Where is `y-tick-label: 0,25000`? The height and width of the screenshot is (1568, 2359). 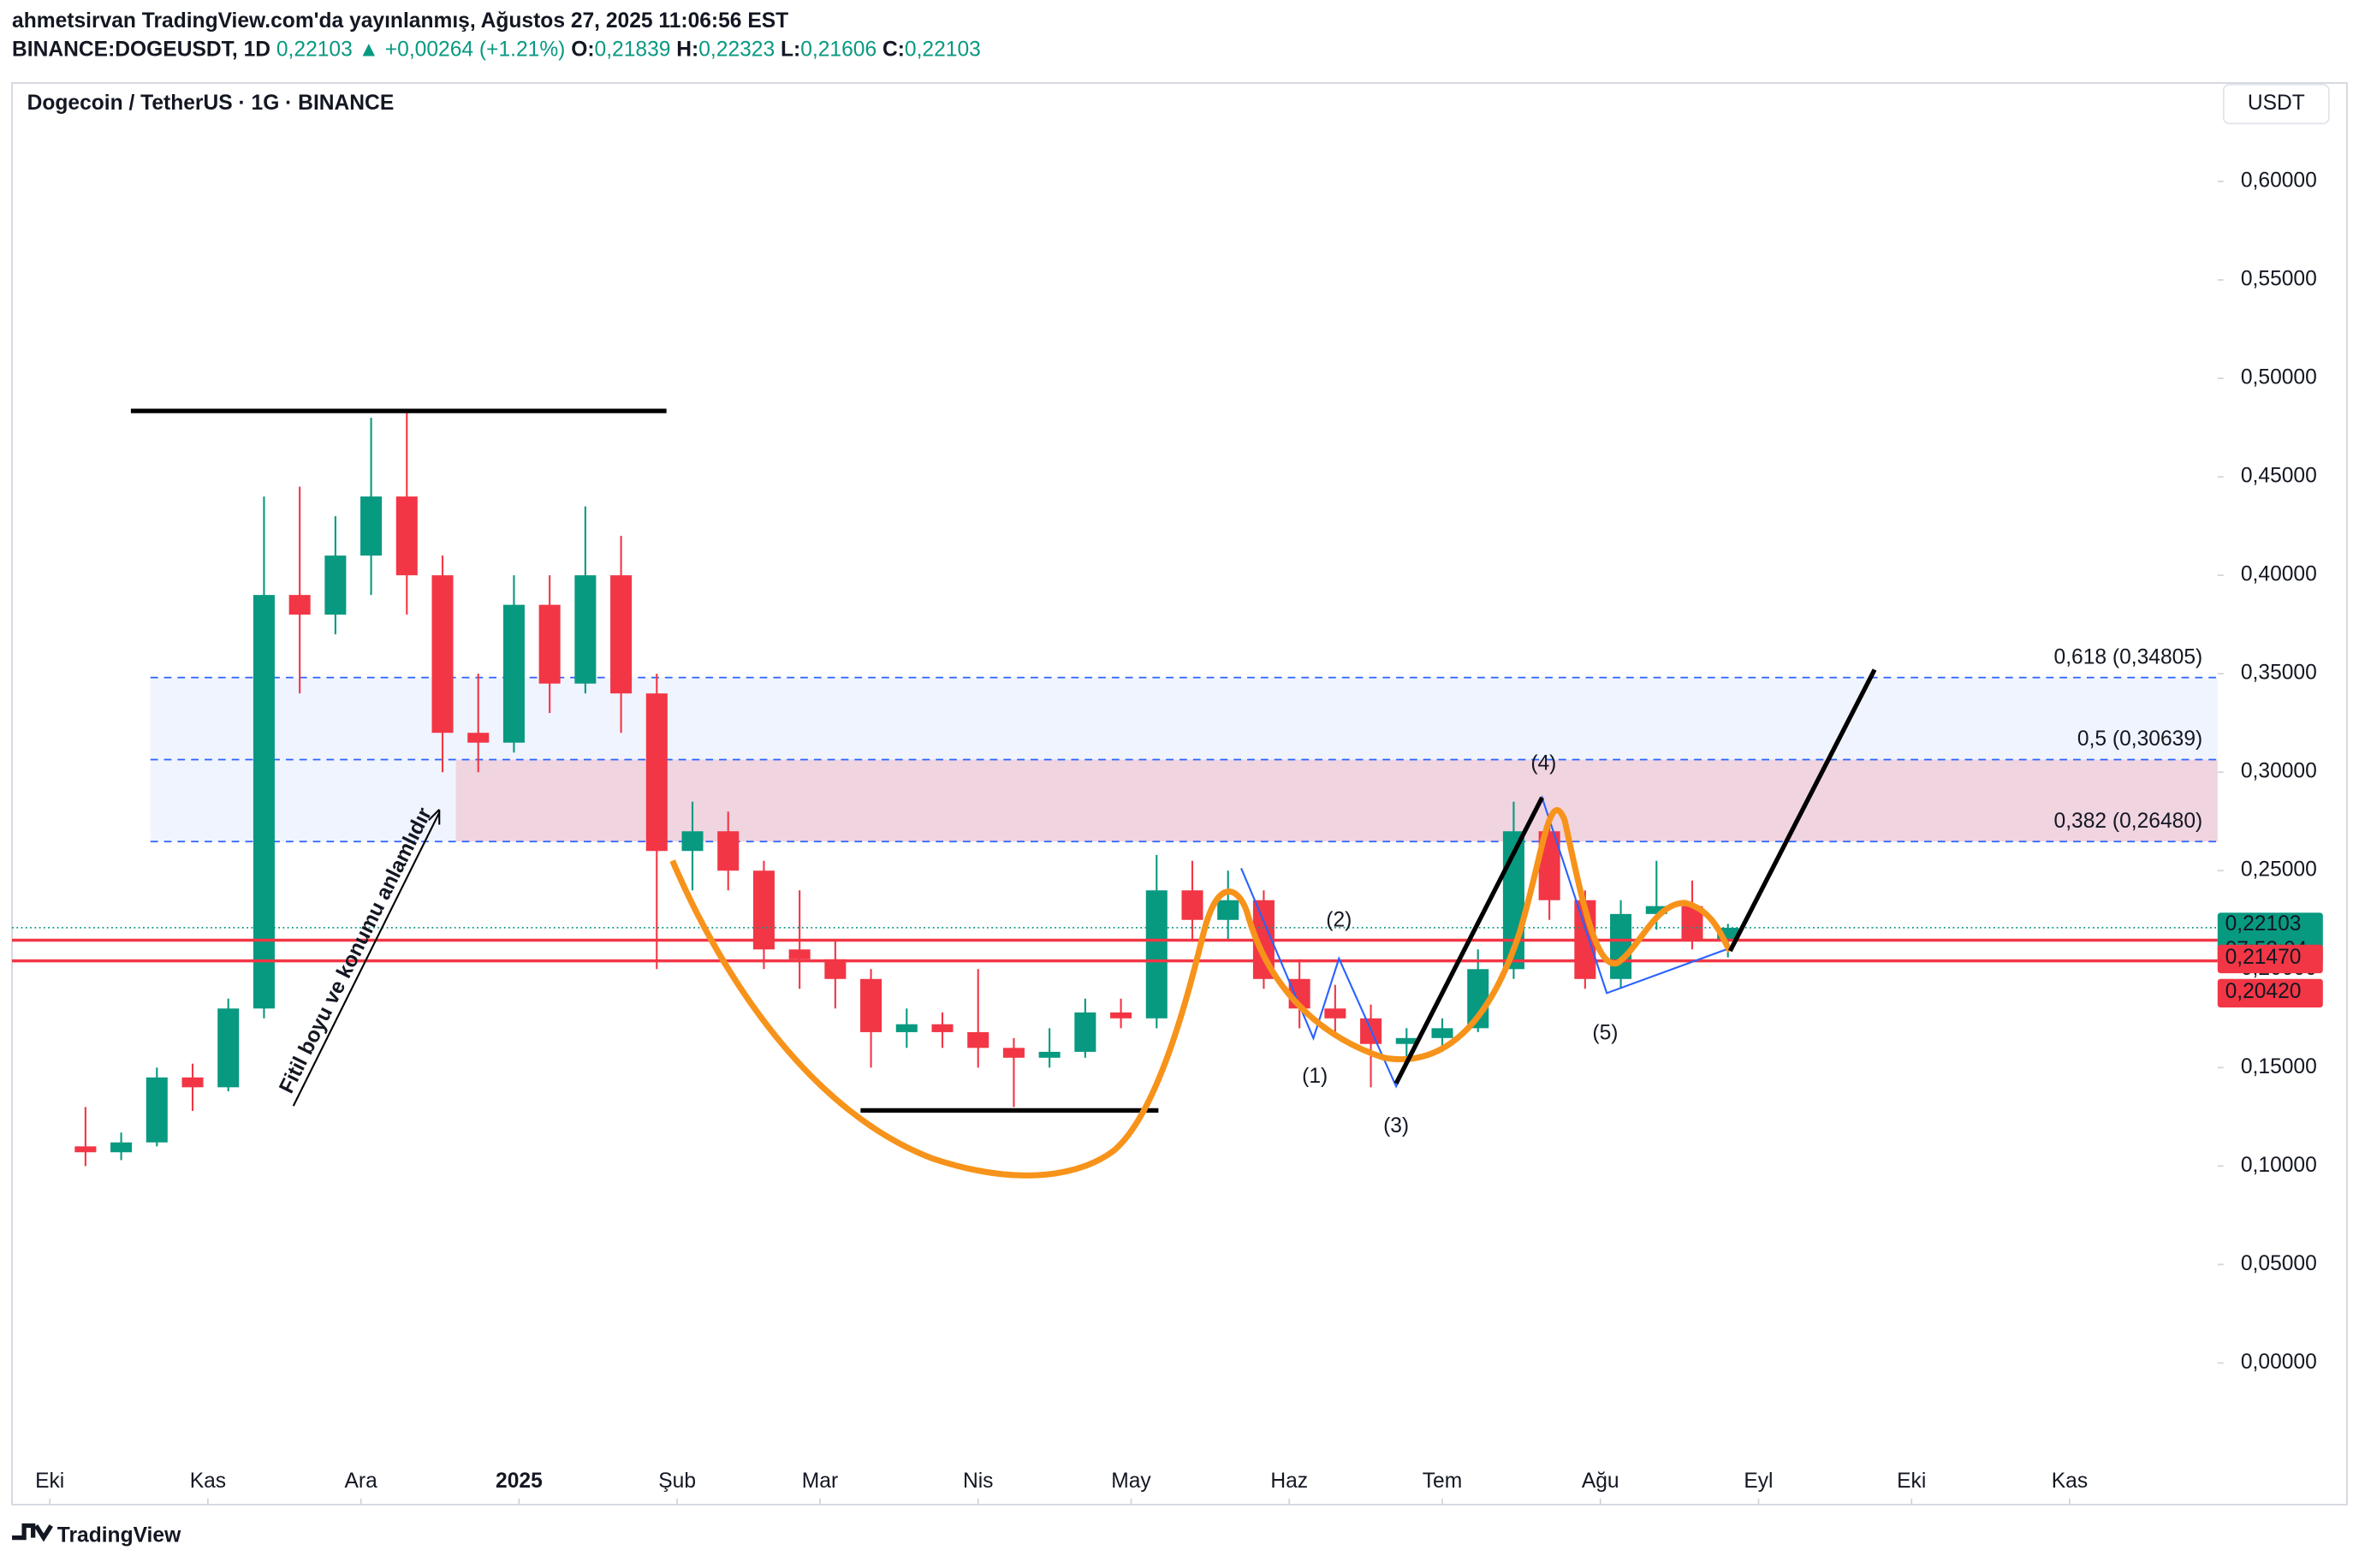 y-tick-label: 0,25000 is located at coordinates (2279, 870).